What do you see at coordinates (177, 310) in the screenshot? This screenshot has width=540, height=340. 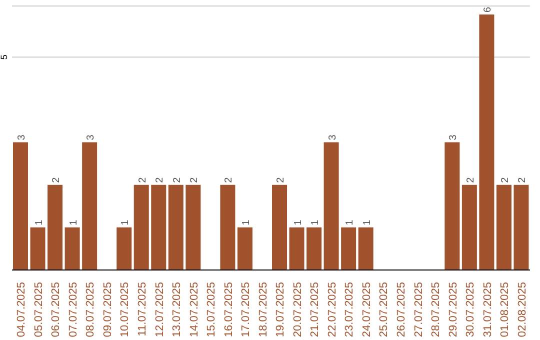 I see `x-tick-label: 13.07.2025` at bounding box center [177, 310].